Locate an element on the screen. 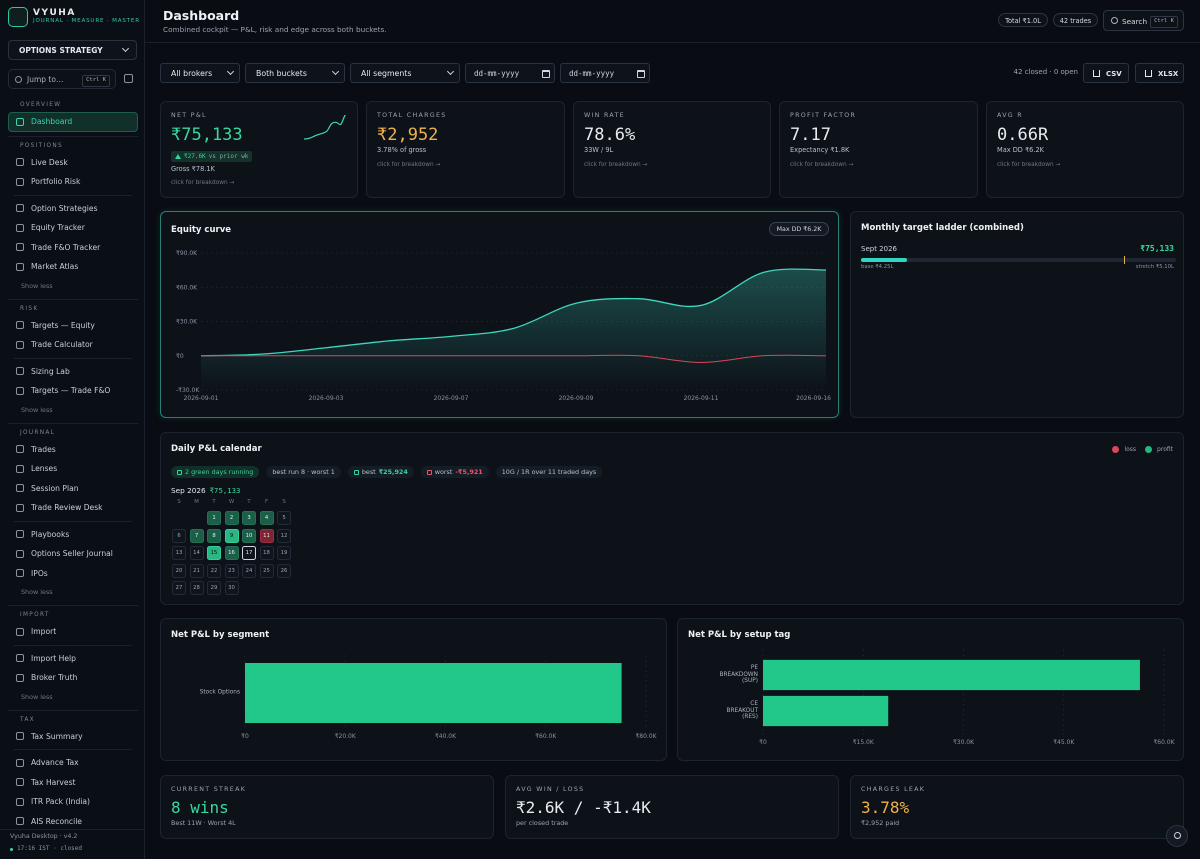  nav-item: ITR Pack (India) is located at coordinates (73, 802).